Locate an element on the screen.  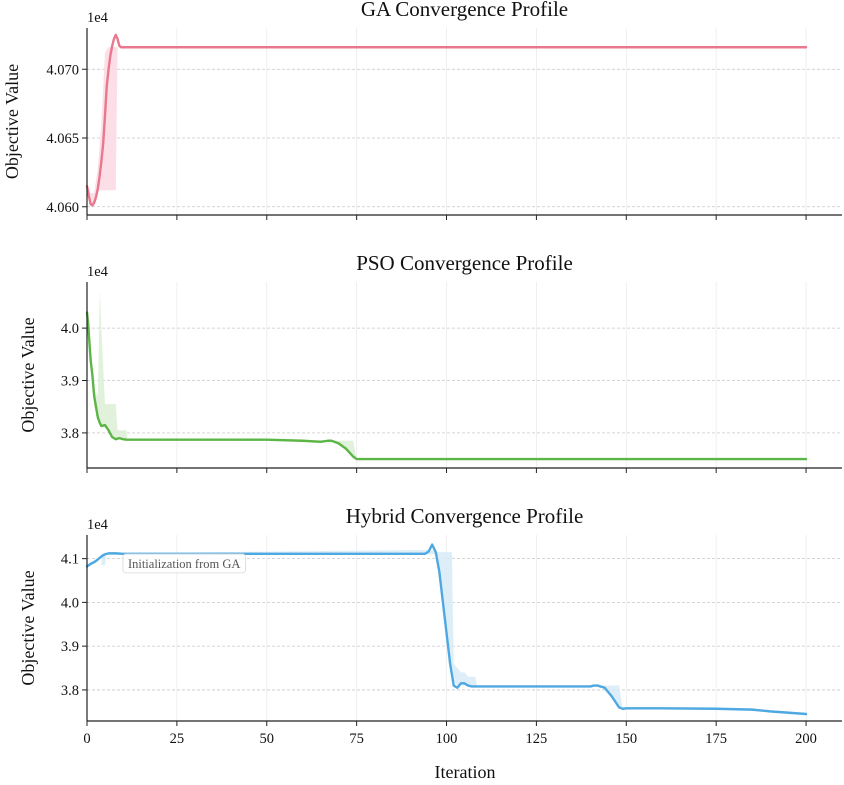
x-tick-label: 50 is located at coordinates (267, 739).